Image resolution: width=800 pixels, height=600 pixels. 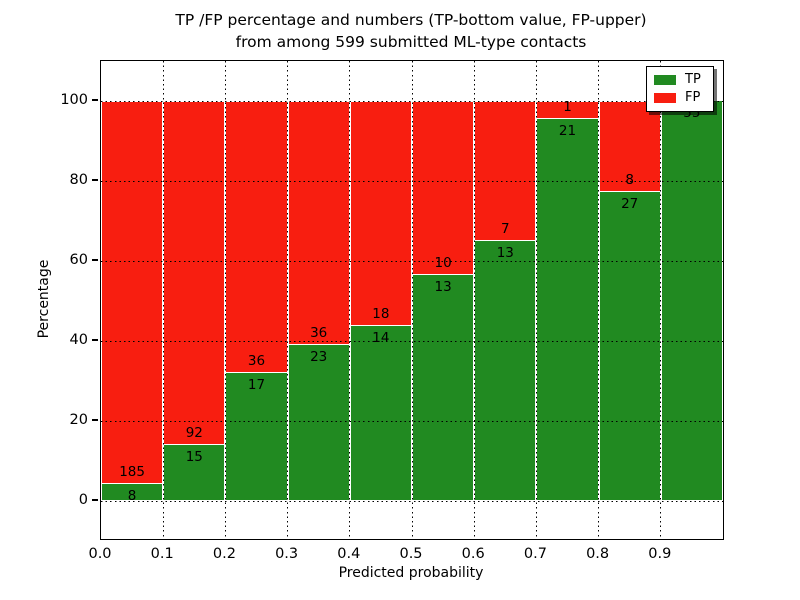 What do you see at coordinates (78, 180) in the screenshot?
I see `y-tick-label-80: 80` at bounding box center [78, 180].